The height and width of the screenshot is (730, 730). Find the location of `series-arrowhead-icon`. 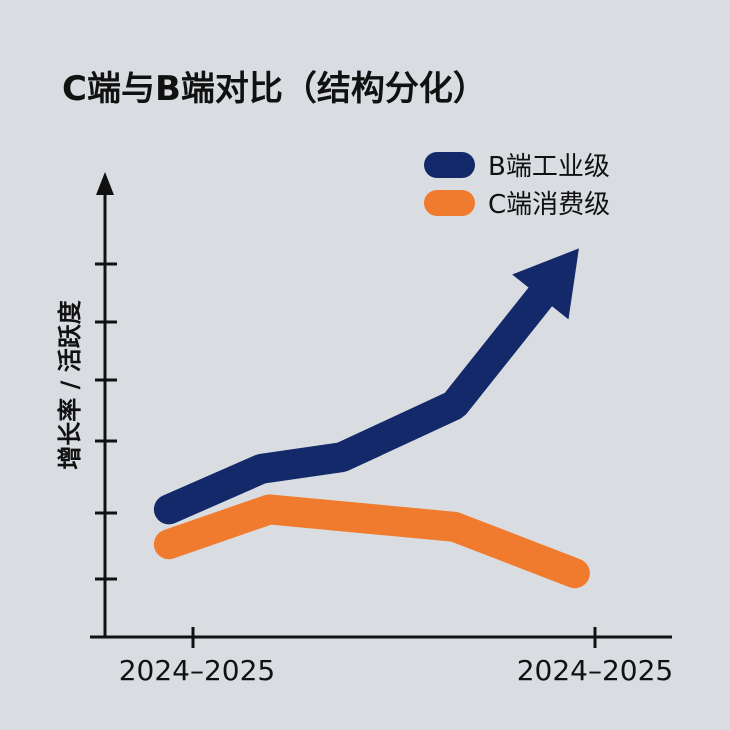

series-arrowhead-icon is located at coordinates (545, 284).